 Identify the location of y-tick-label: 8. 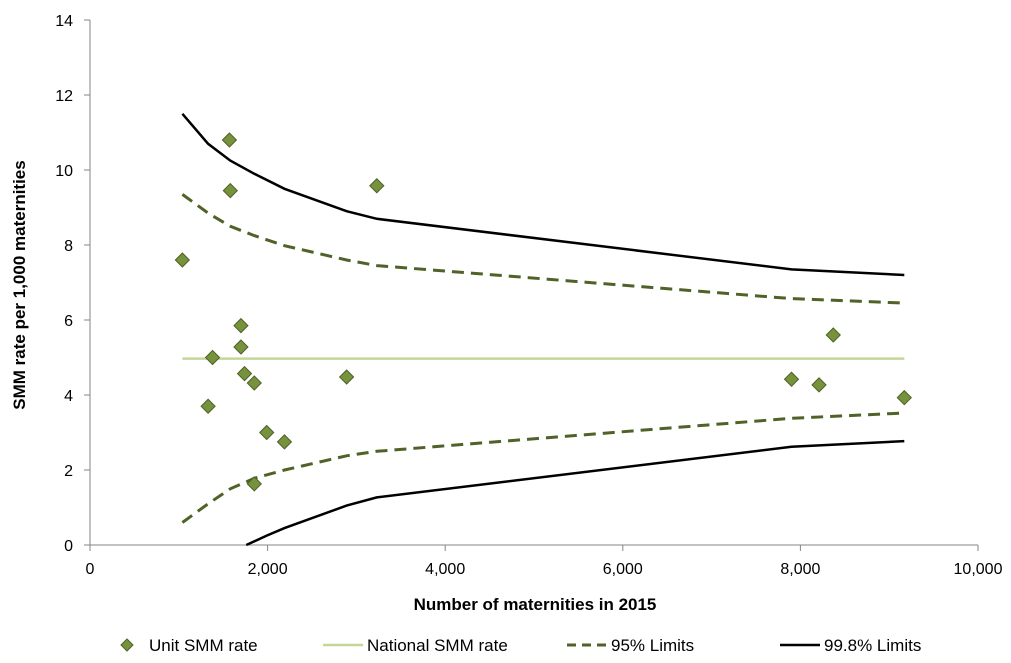
(68, 246).